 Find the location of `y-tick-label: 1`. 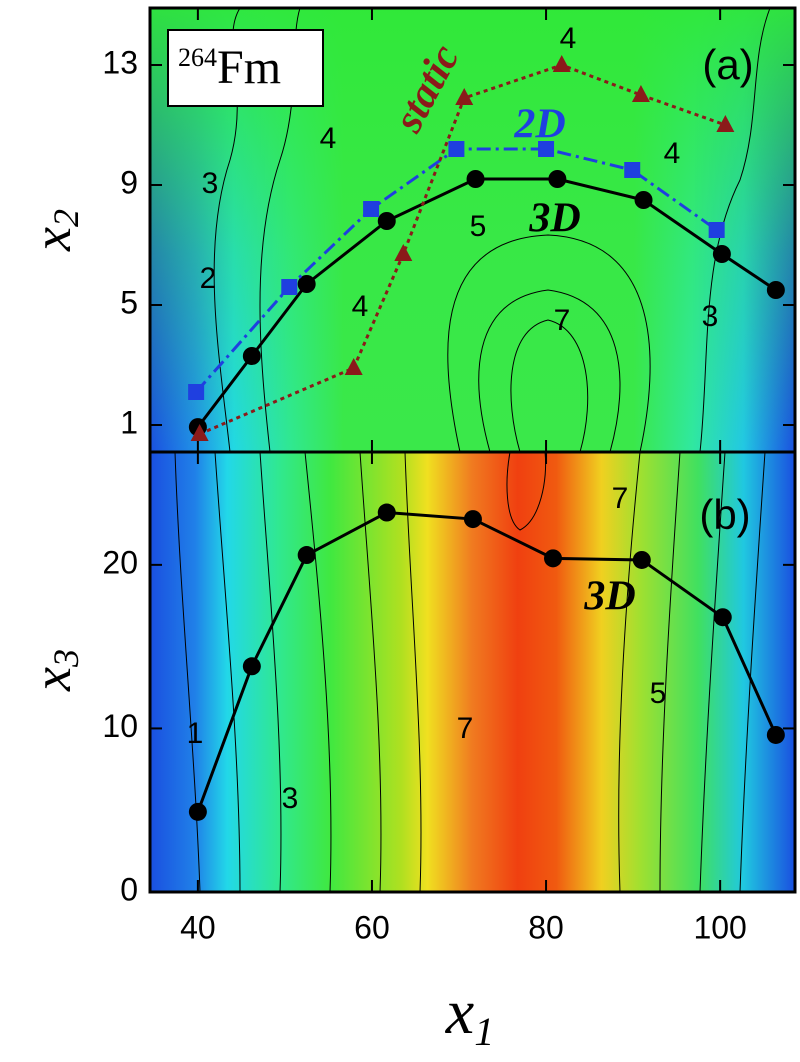

y-tick-label: 1 is located at coordinates (129, 422).